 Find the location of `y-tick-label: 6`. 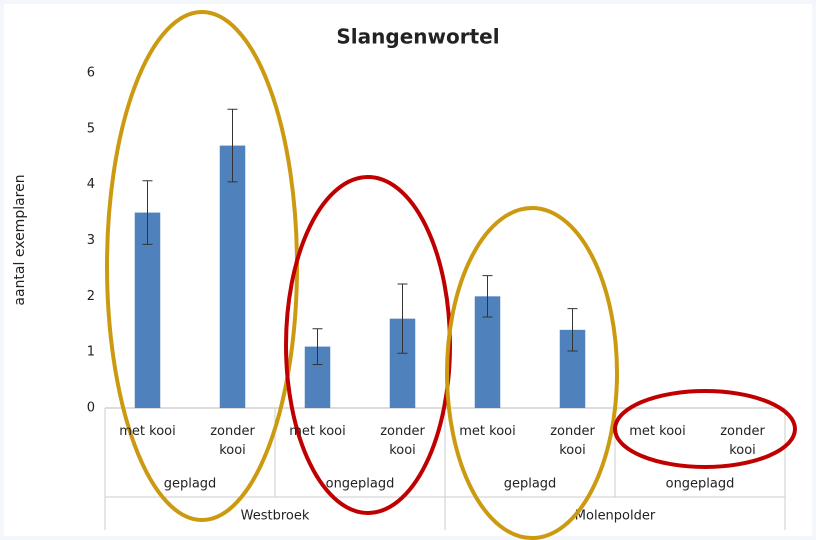

y-tick-label: 6 is located at coordinates (91, 73).